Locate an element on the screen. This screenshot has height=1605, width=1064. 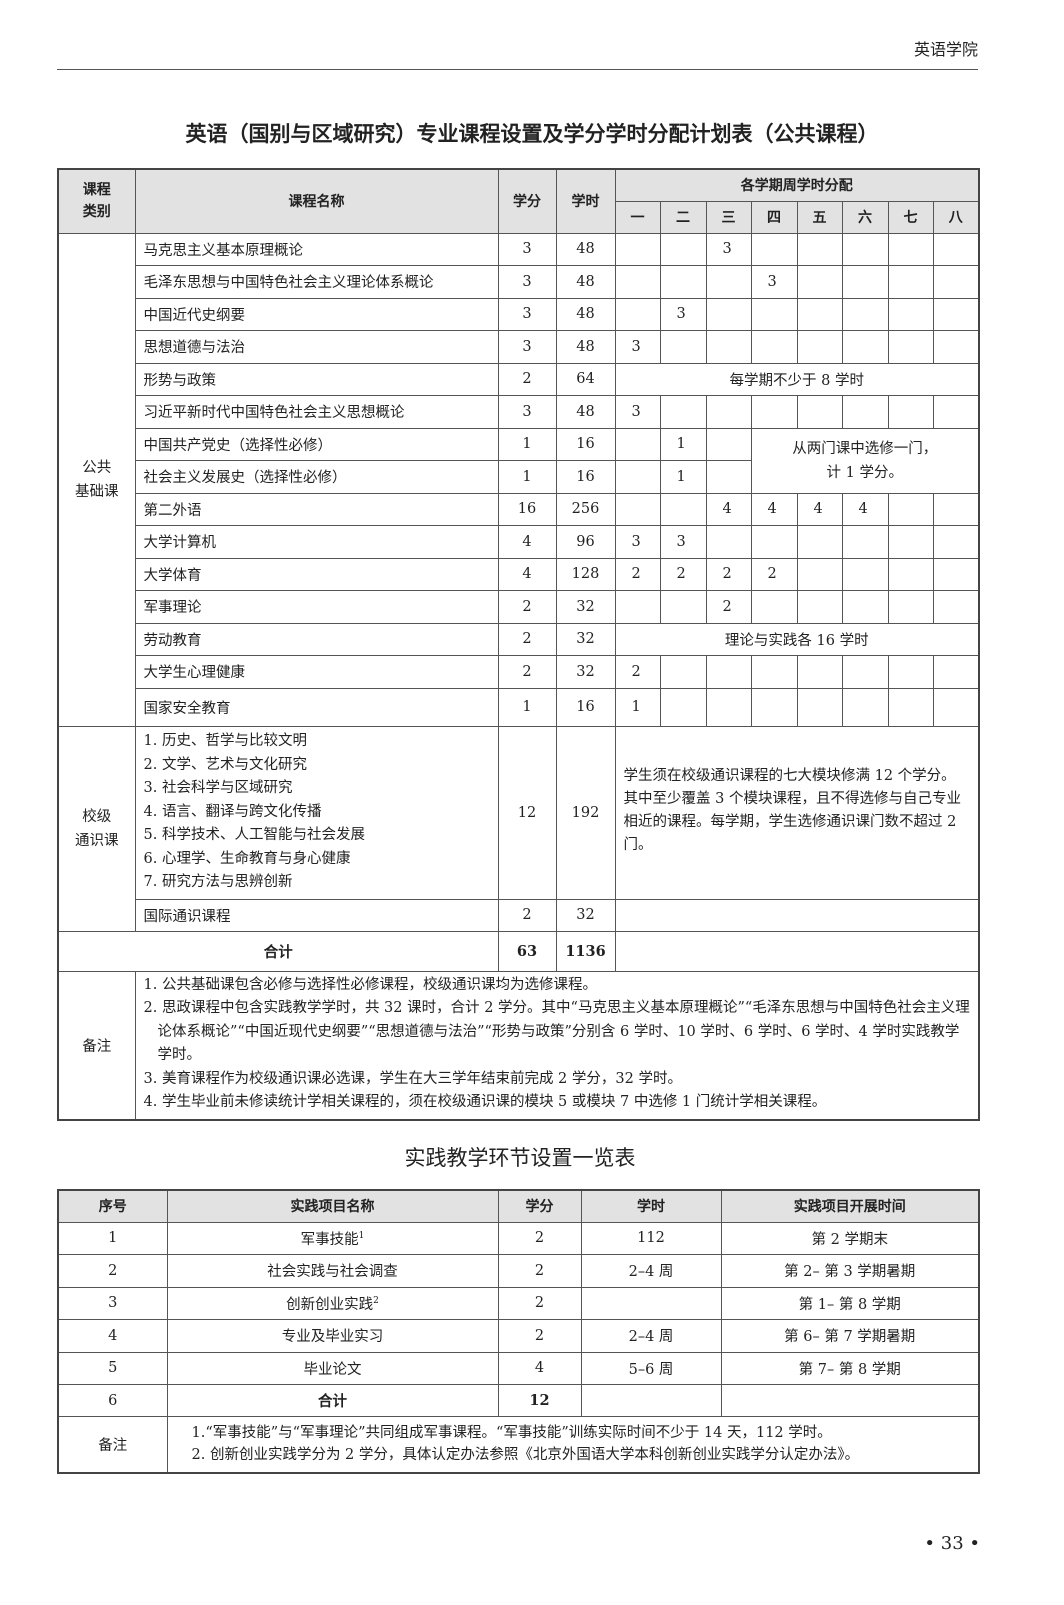
practice-row: 1 军事技能1 2 112 第 2 学期末 is located at coordinates (518, 1238).